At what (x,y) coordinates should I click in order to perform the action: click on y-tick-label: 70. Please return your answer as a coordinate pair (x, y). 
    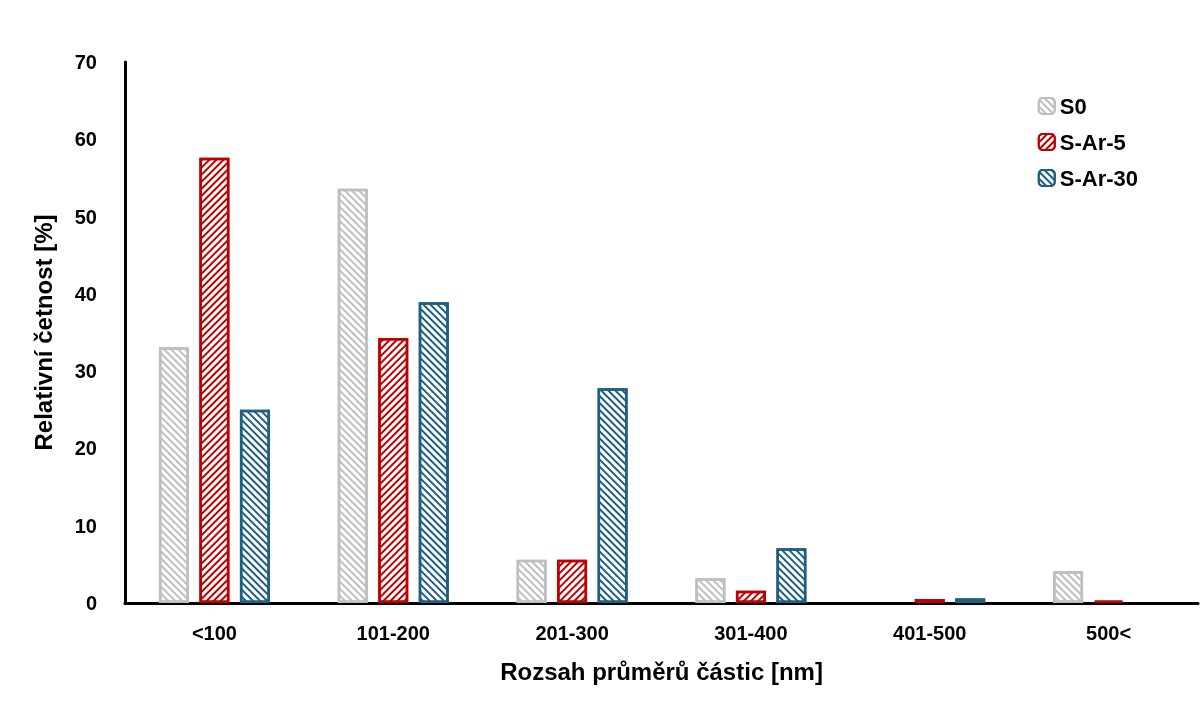
    Looking at the image, I should click on (85, 62).